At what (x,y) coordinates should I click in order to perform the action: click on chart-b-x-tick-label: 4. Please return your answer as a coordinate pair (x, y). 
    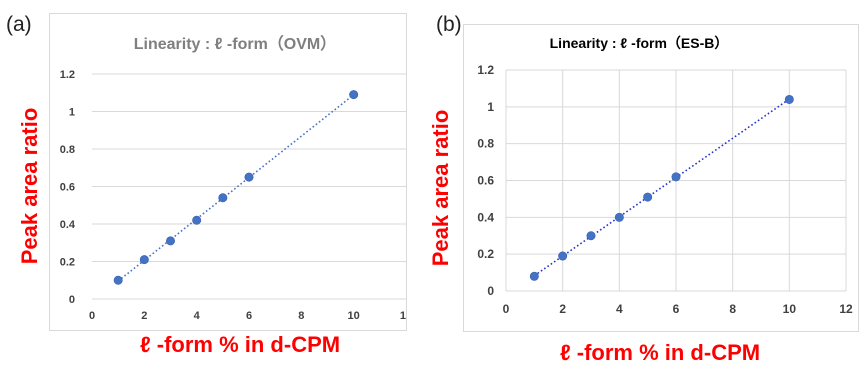
    Looking at the image, I should click on (619, 309).